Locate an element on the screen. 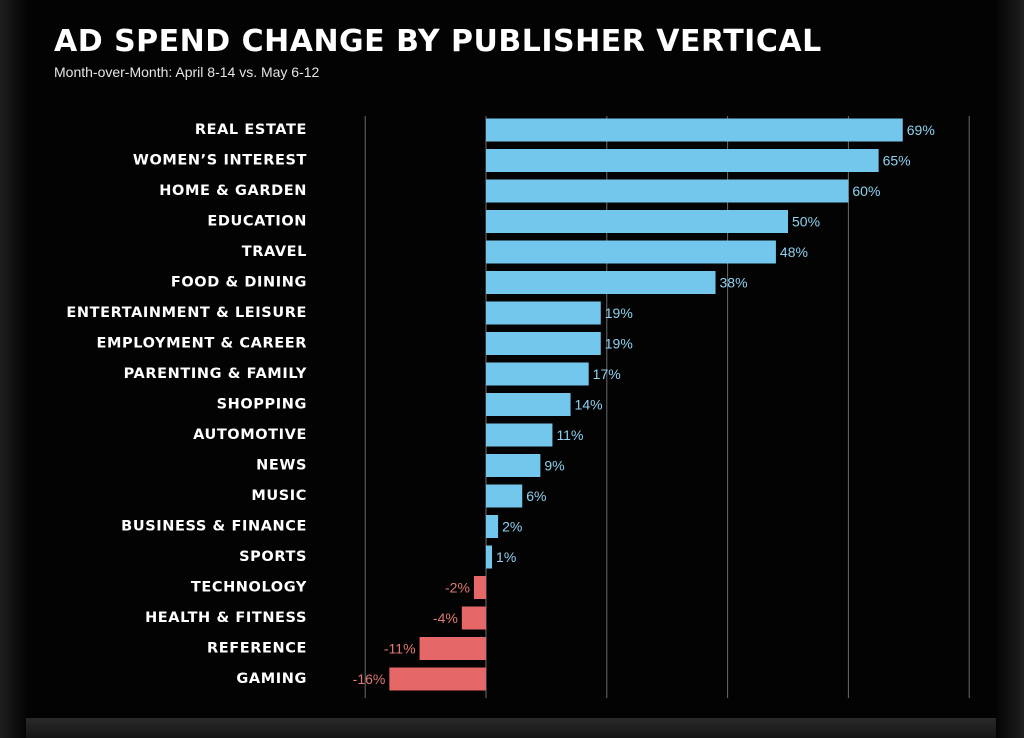 Image resolution: width=1024 pixels, height=738 pixels. value-label-real-estate: 69% is located at coordinates (921, 130).